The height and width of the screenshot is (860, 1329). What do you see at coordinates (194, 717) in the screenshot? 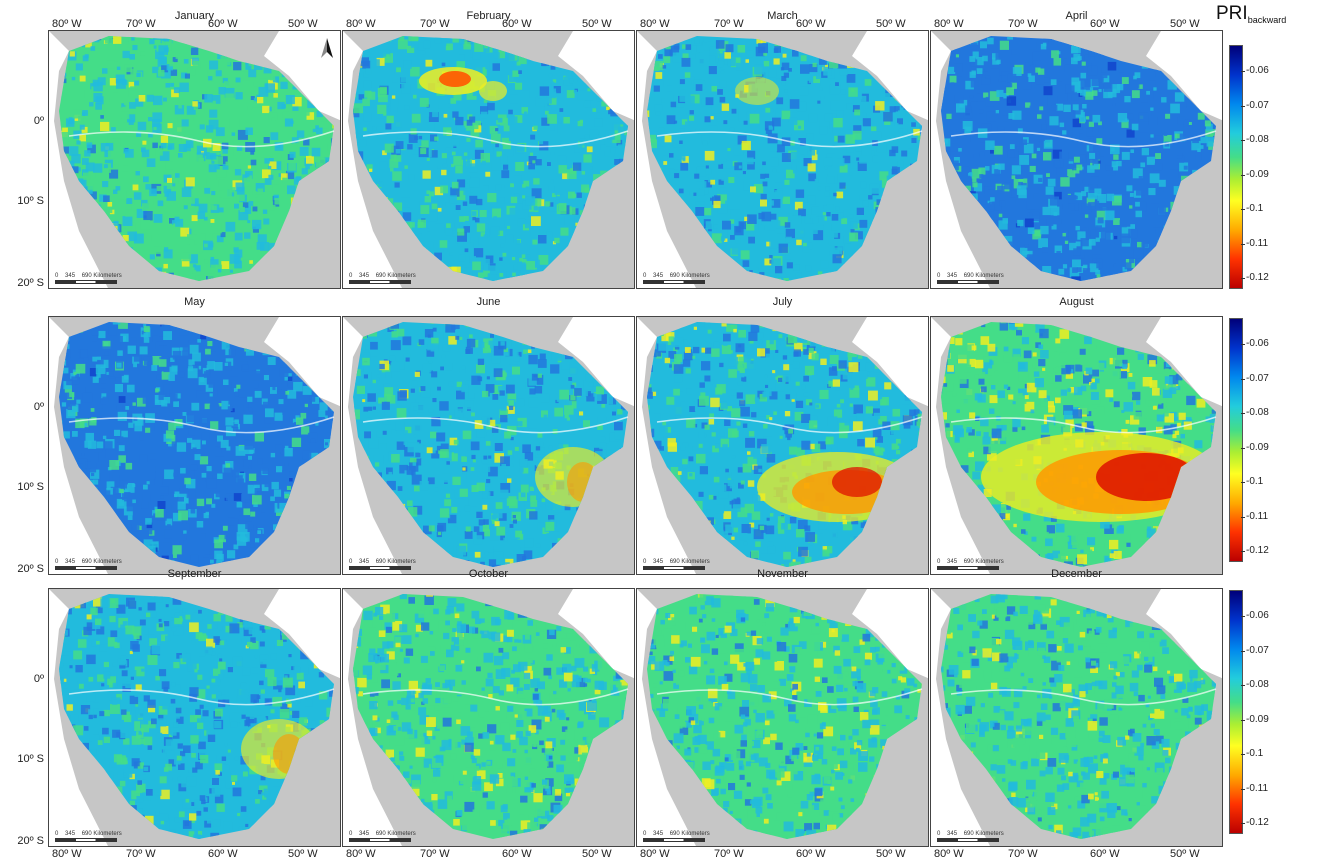
I see `map-panel-september: 0 345 690 Kilometers` at bounding box center [194, 717].